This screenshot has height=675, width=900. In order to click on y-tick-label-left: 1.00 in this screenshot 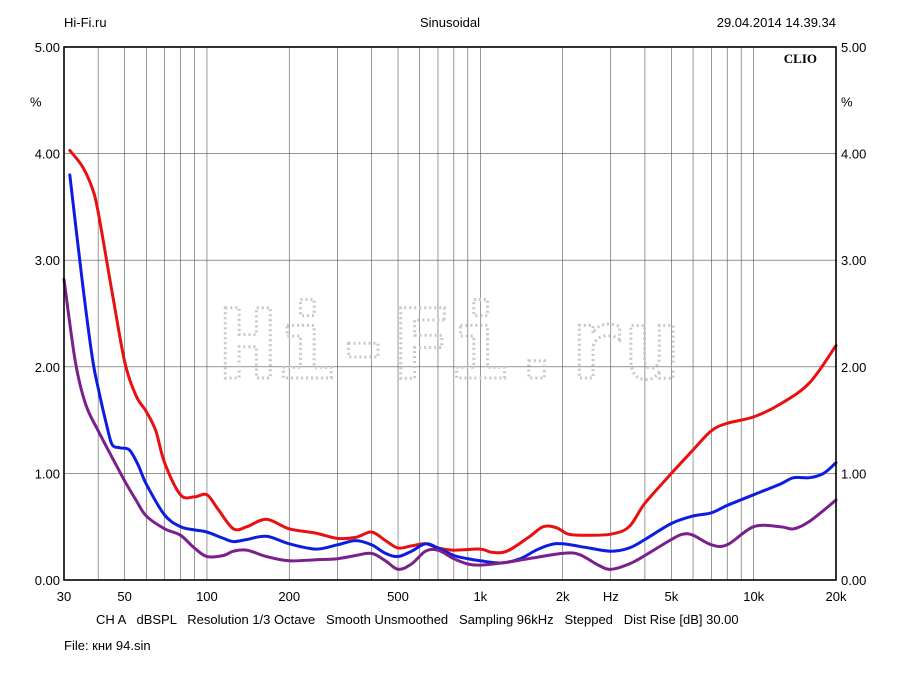, I will do `click(47, 473)`.